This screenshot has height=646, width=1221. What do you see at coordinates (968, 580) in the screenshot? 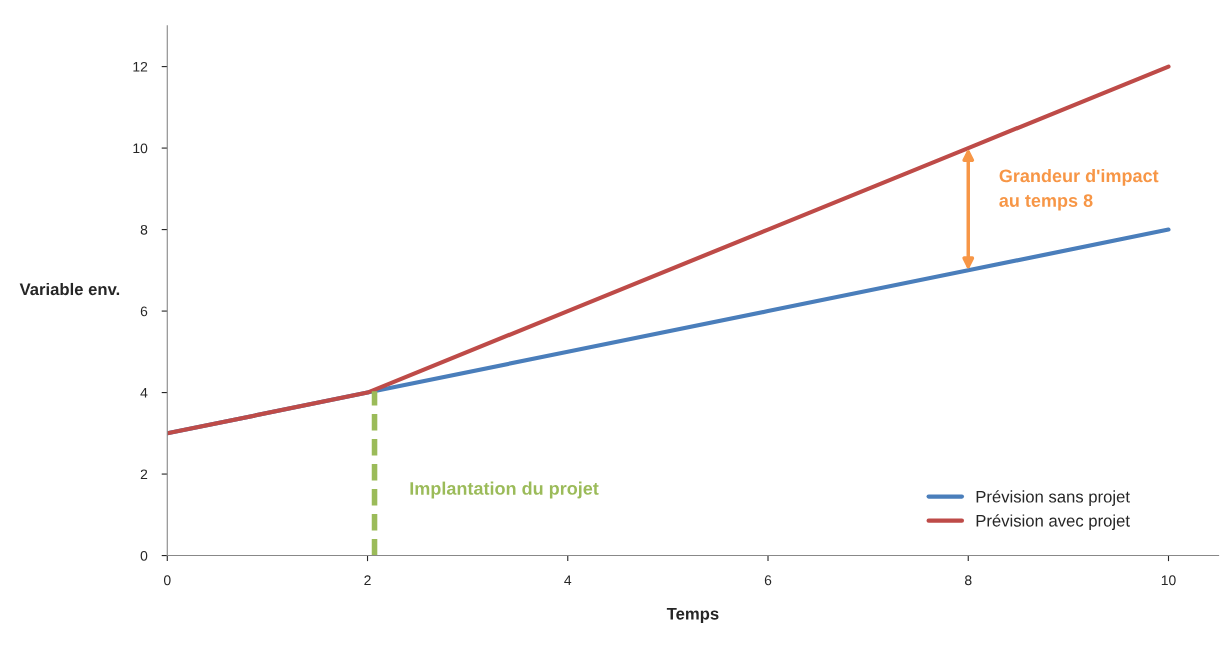
I see `x-tick-label: 8` at bounding box center [968, 580].